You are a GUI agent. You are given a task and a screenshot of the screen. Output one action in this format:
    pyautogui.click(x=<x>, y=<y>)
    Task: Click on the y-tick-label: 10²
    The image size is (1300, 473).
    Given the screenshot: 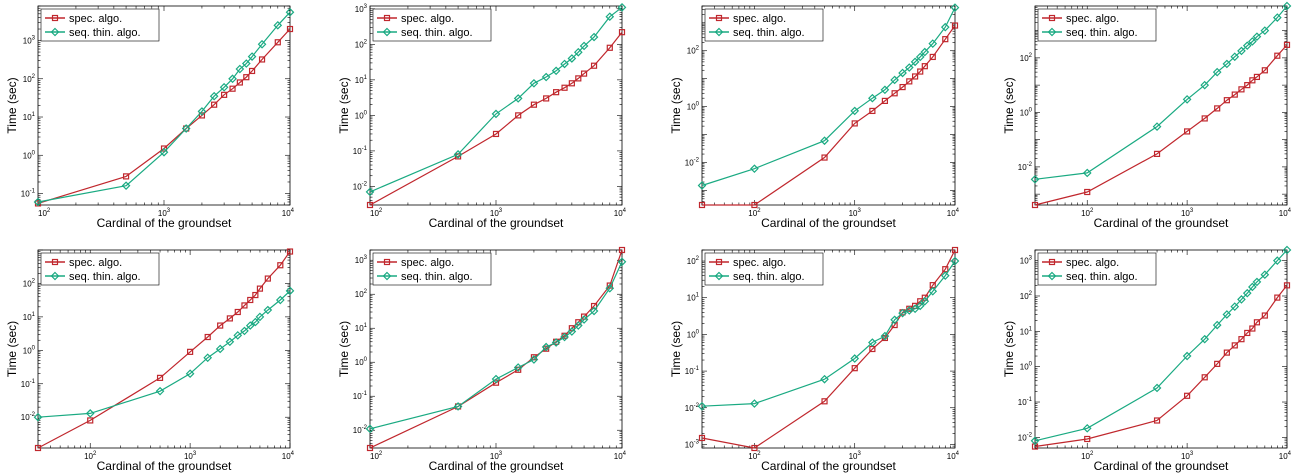 What is the action you would take?
    pyautogui.click(x=361, y=44)
    